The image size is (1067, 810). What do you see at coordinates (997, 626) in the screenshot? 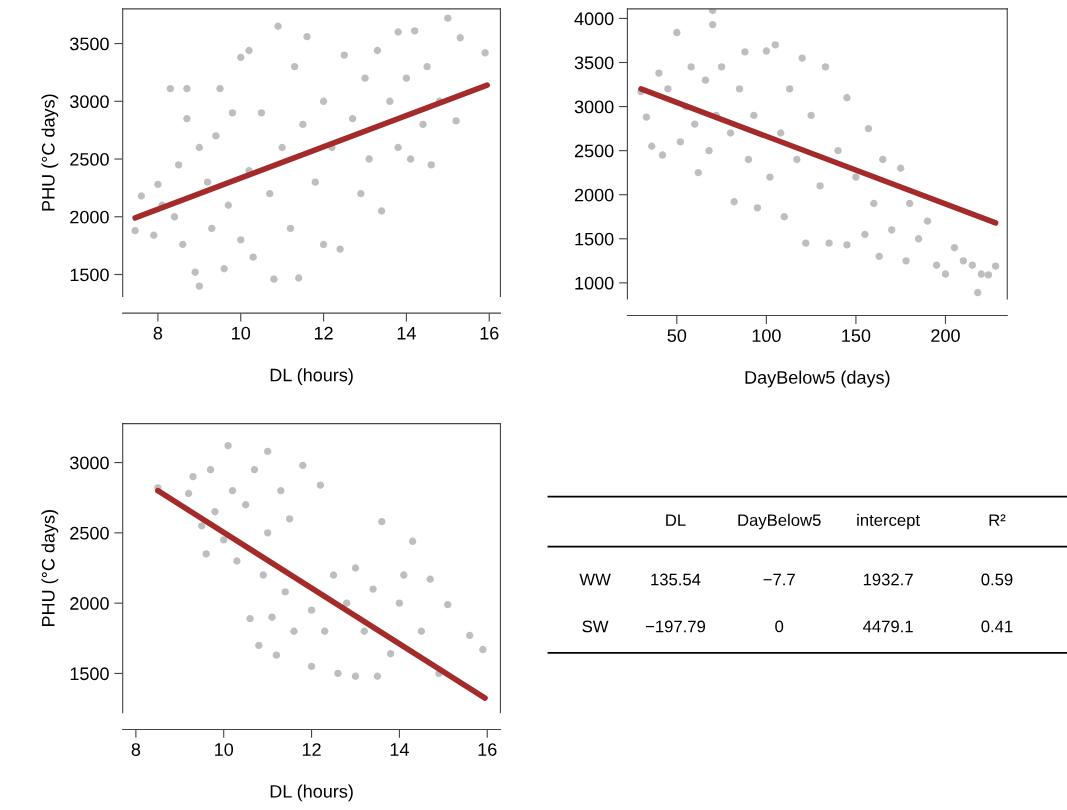
I see `text: 0.41` at bounding box center [997, 626].